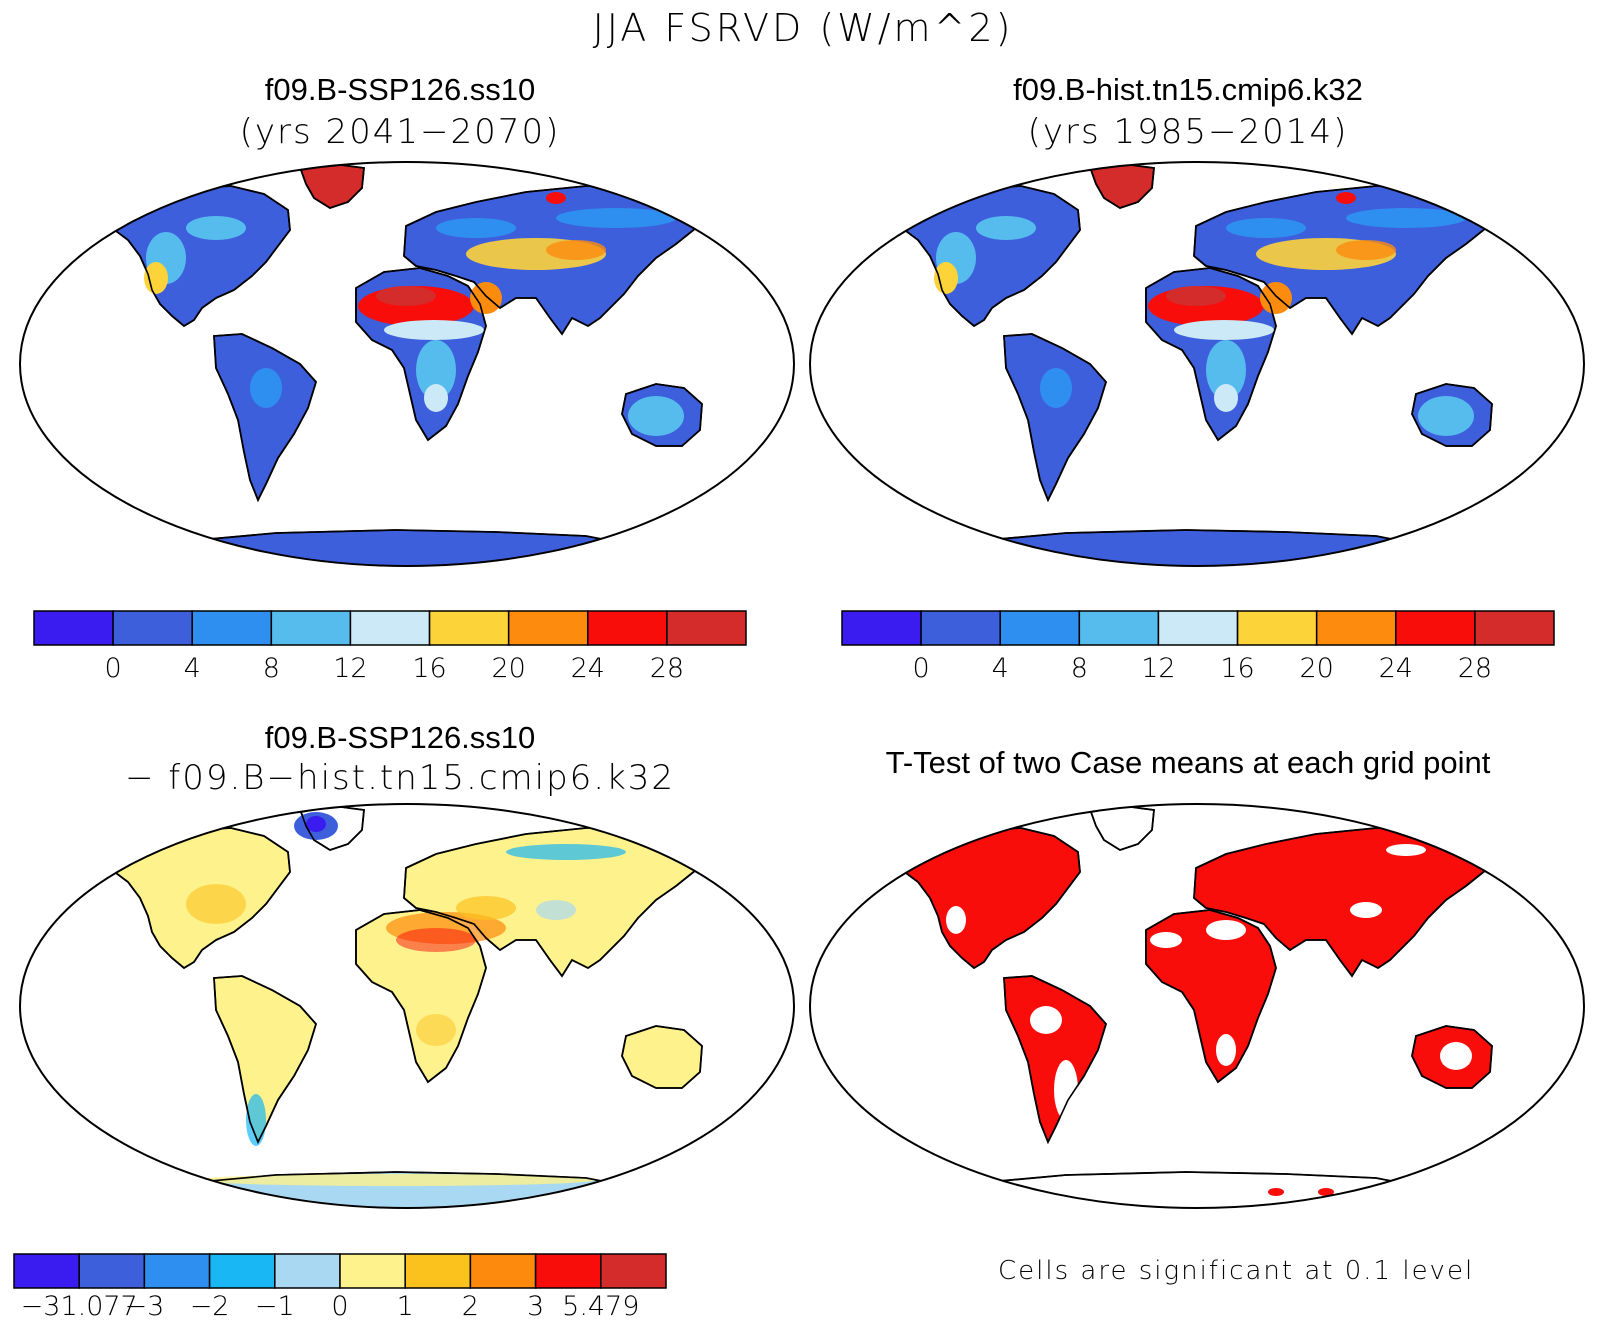  What do you see at coordinates (1236, 1271) in the screenshot?
I see `significance-footnote: Cells are significant at 0.1 level` at bounding box center [1236, 1271].